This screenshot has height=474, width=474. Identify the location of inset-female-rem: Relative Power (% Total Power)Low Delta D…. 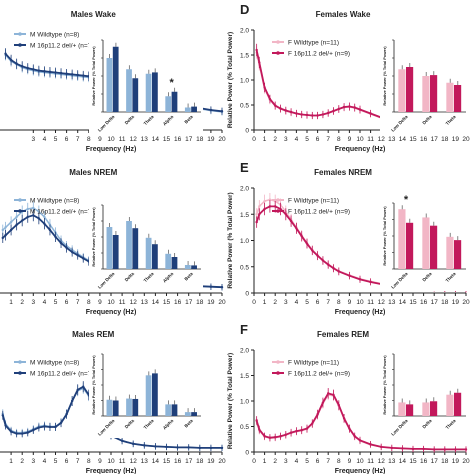
(424, 394).